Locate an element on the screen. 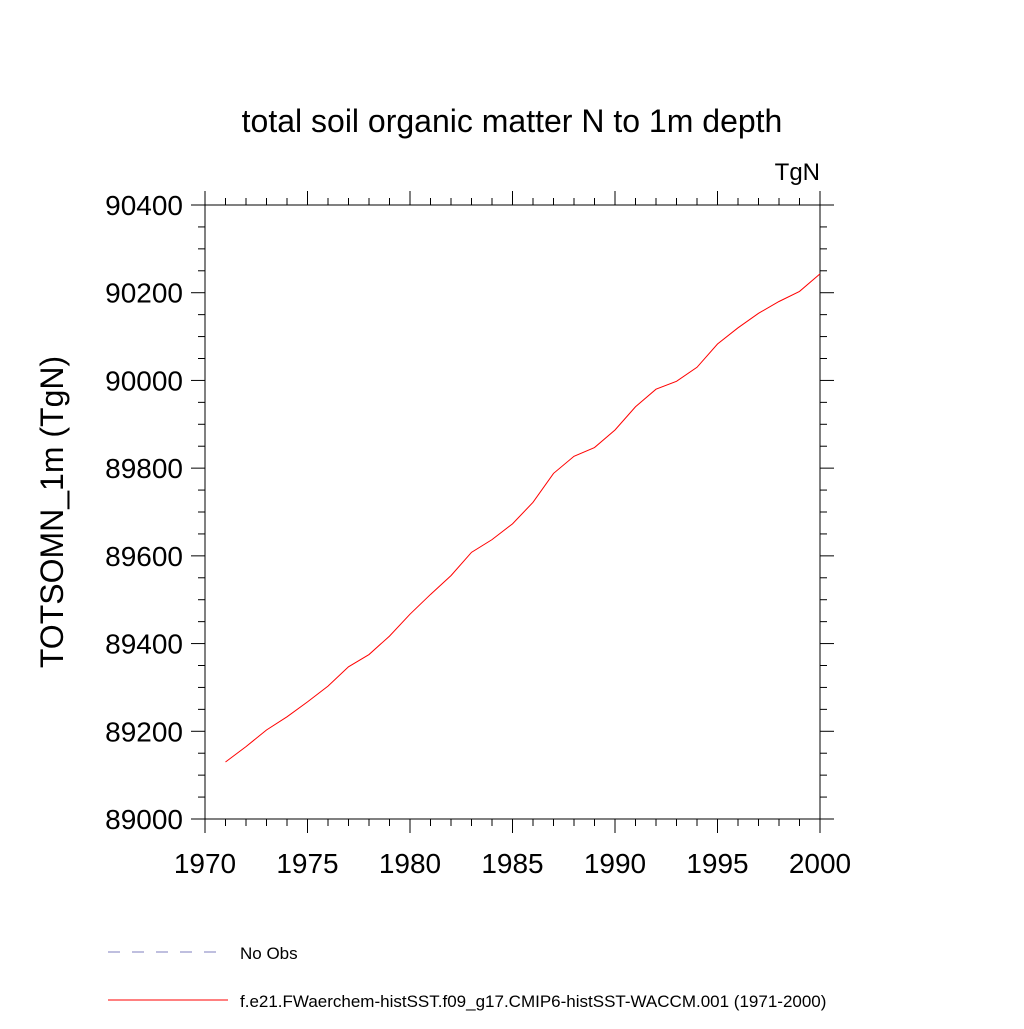  y-tick-label: 89600 is located at coordinates (144, 556).